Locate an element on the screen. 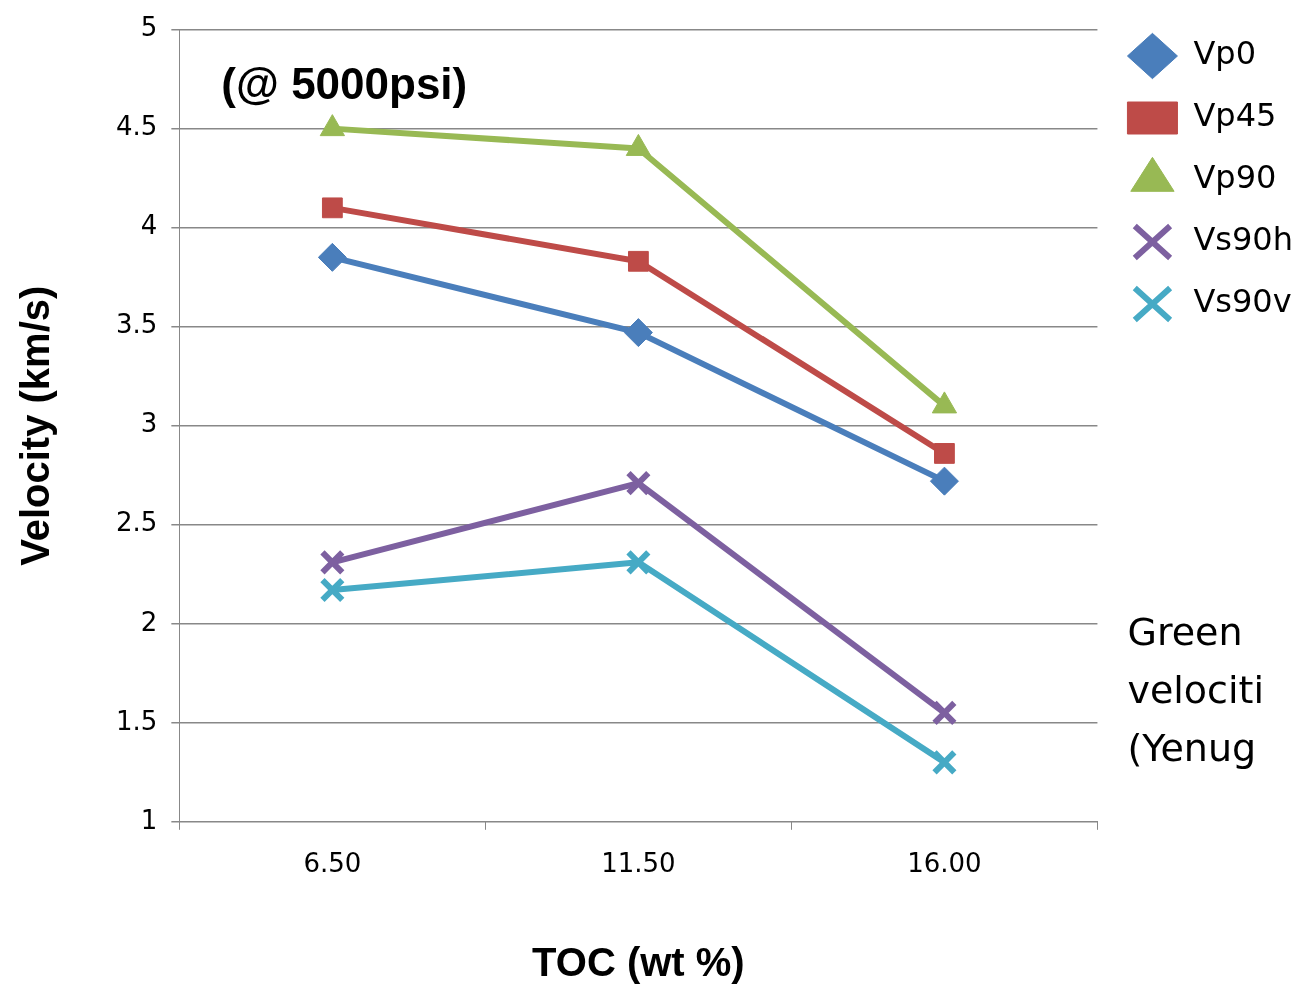 This screenshot has height=993, width=1303. legend-label: Vs90v is located at coordinates (1242, 301).